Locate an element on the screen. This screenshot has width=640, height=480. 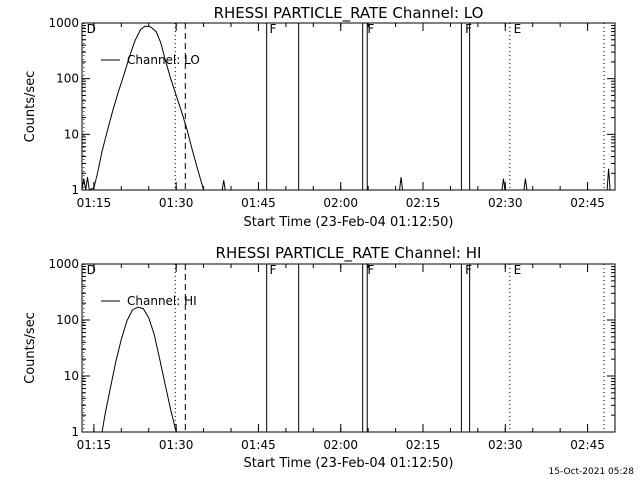
legend-label: Channel: HI is located at coordinates (162, 301).